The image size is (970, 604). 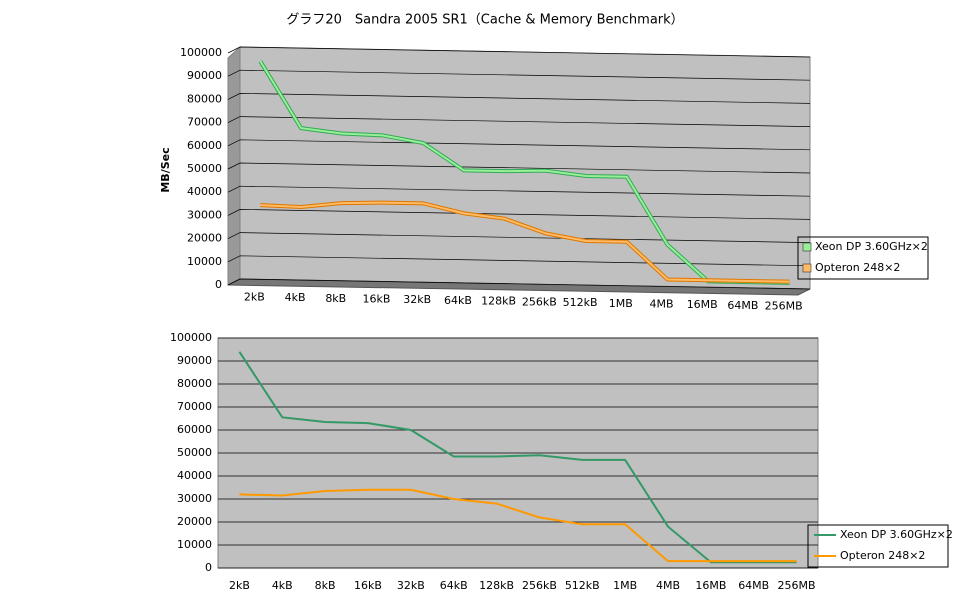 I want to click on y-axis-label: MB/Sec, so click(x=165, y=169).